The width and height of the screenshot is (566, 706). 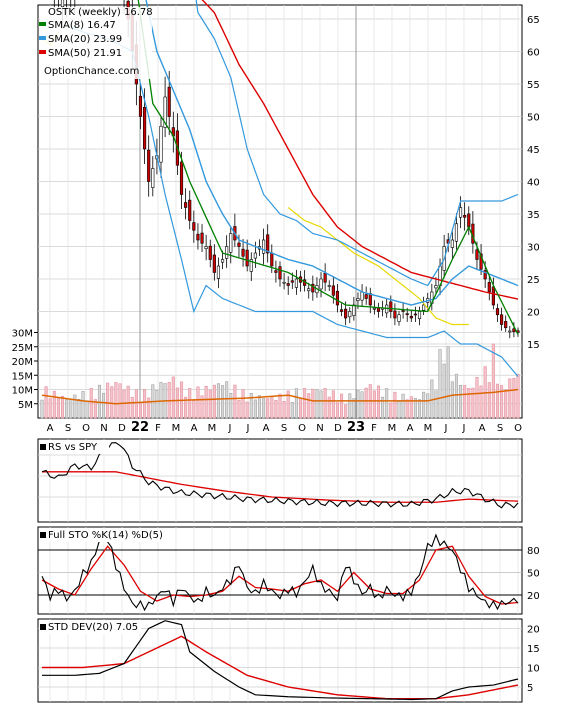 I want to click on volume-tick-label: 5M, so click(x=25, y=405).